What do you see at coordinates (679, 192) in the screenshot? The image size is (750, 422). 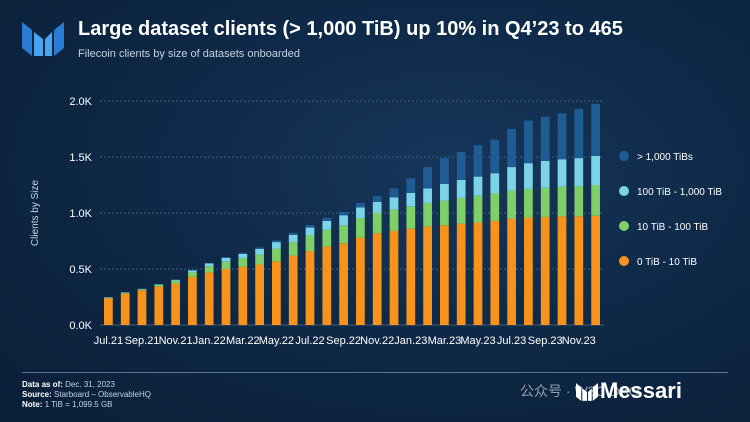 I see `legend-label: 100 TiB - 1,000 TiB` at bounding box center [679, 192].